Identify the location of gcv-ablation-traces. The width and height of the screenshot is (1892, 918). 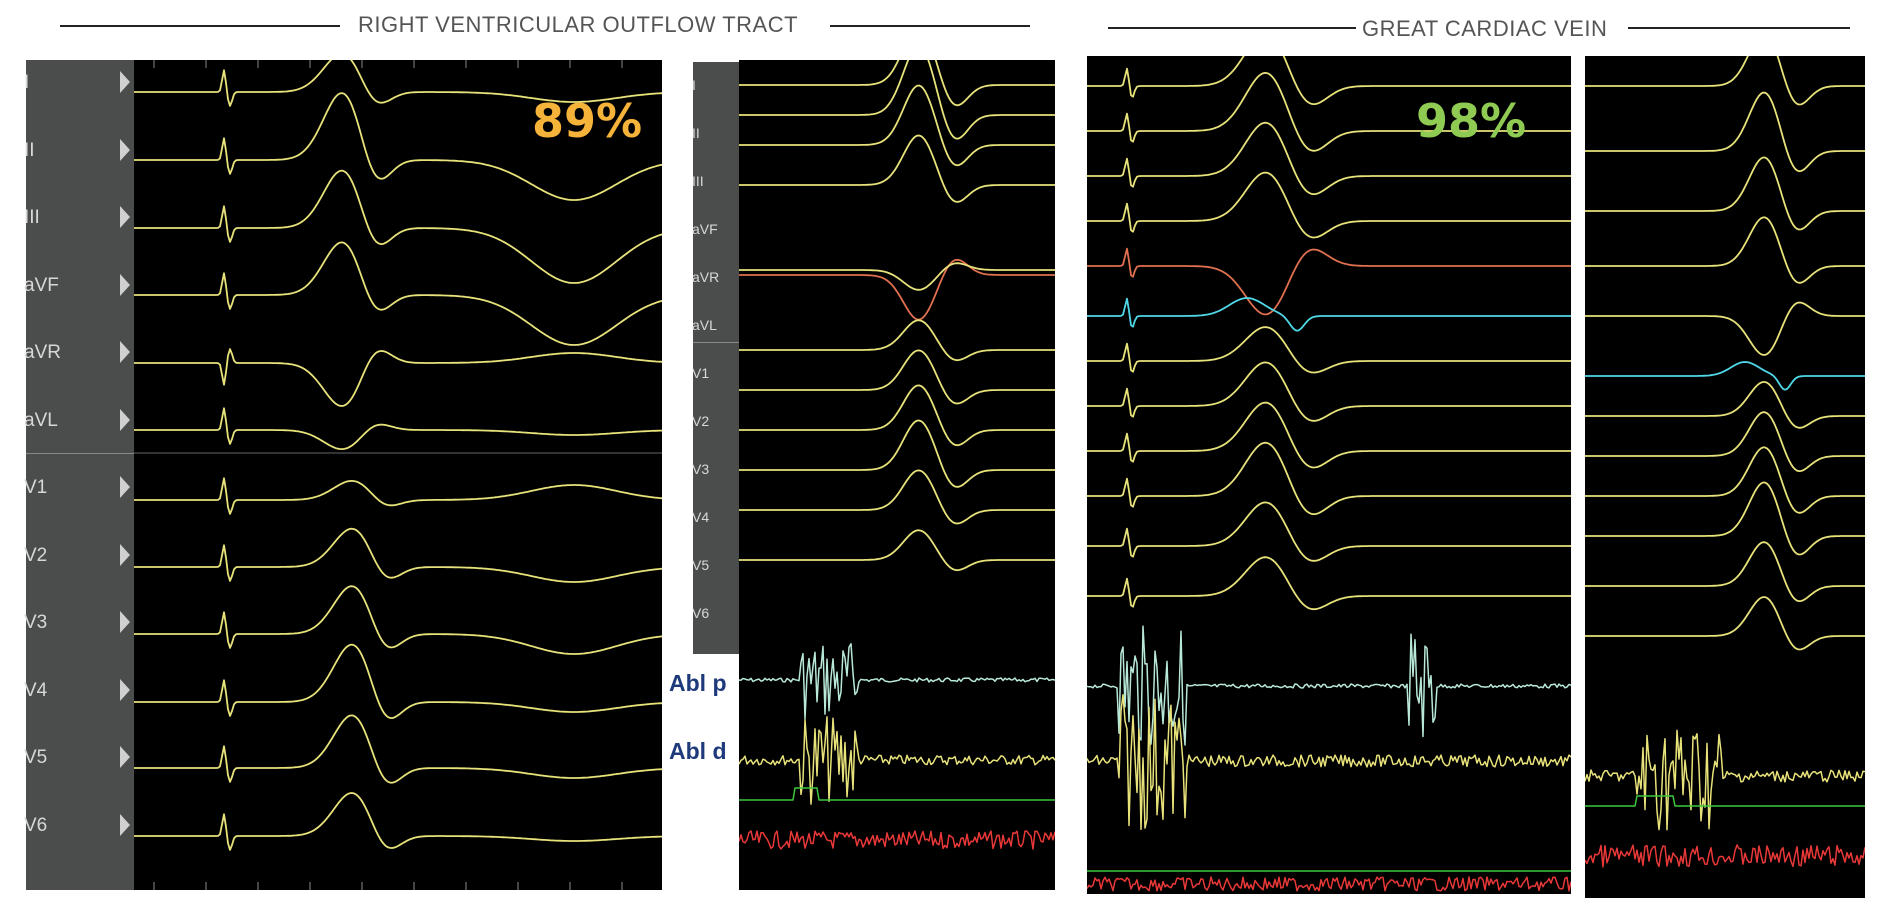
(1725, 462).